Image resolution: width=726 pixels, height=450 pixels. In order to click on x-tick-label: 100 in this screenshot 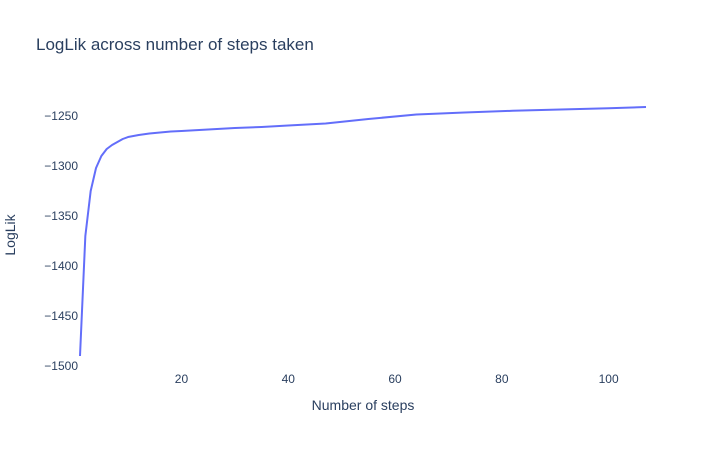, I will do `click(609, 379)`.